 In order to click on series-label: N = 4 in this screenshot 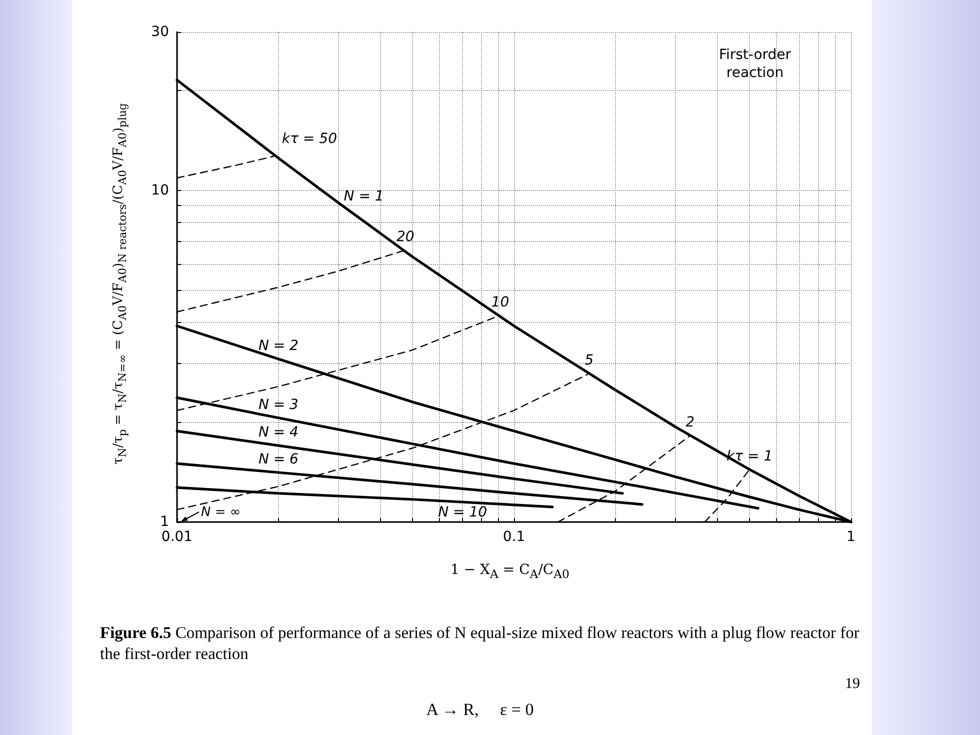, I will do `click(278, 432)`.